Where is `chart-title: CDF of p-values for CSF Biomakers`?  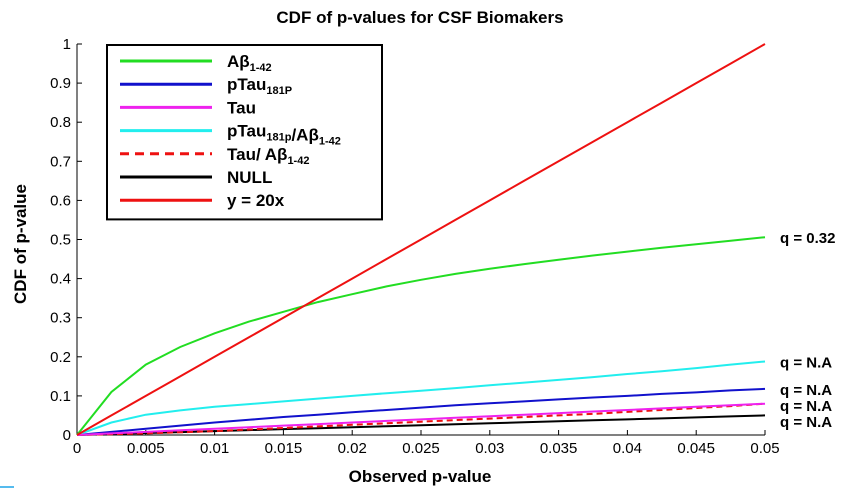
chart-title: CDF of p-values for CSF Biomakers is located at coordinates (419, 17).